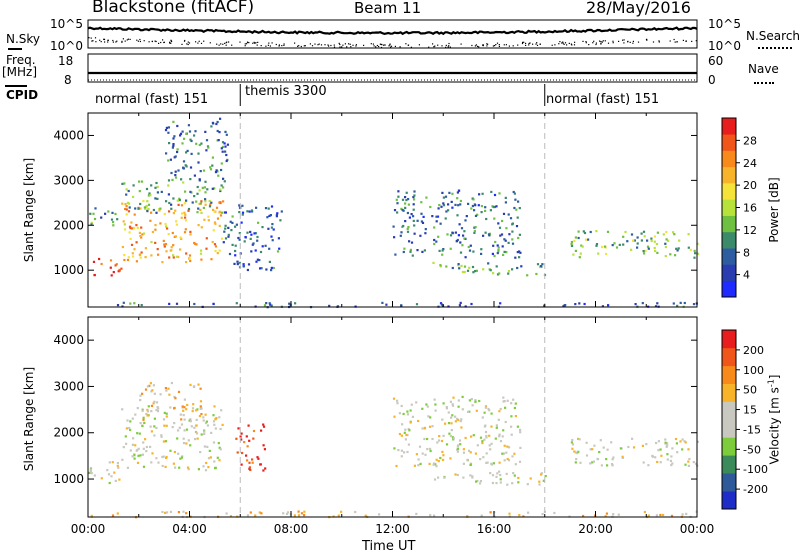 The image size is (800, 554). What do you see at coordinates (494, 529) in the screenshot?
I see `x-tick-label: 16:00` at bounding box center [494, 529].